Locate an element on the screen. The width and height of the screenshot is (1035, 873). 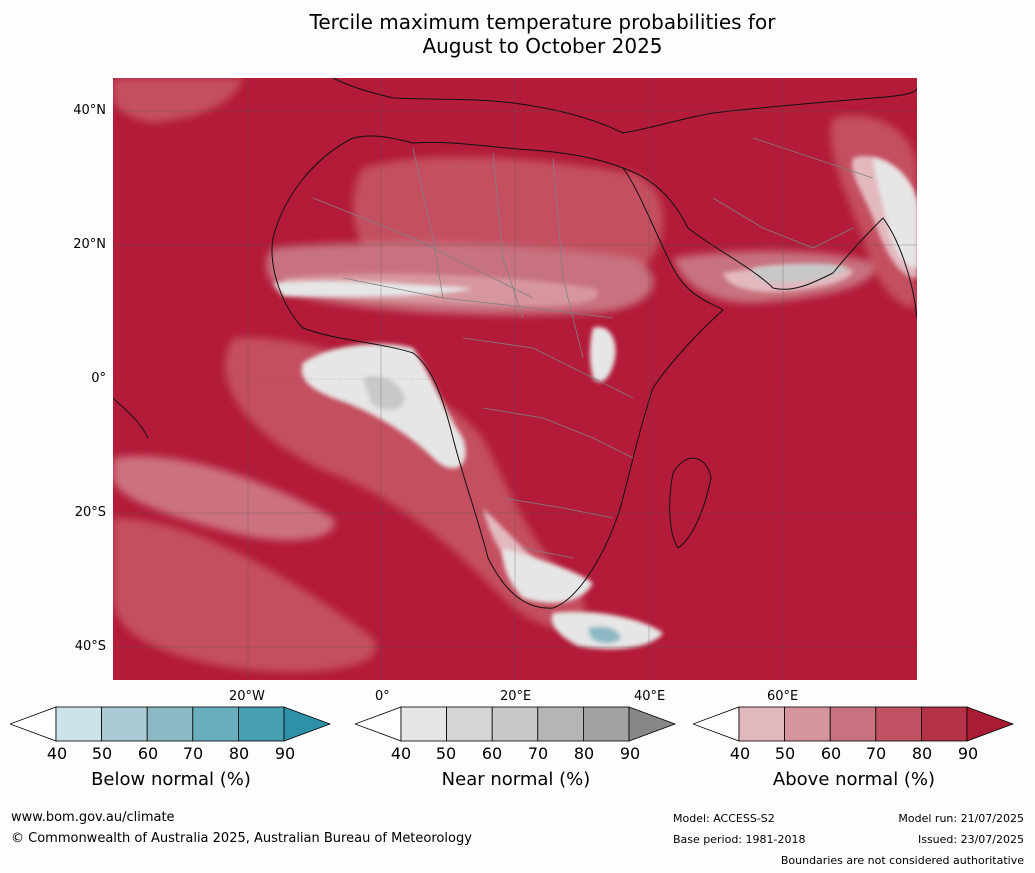
colorbar-near-normal is located at coordinates (516, 724).